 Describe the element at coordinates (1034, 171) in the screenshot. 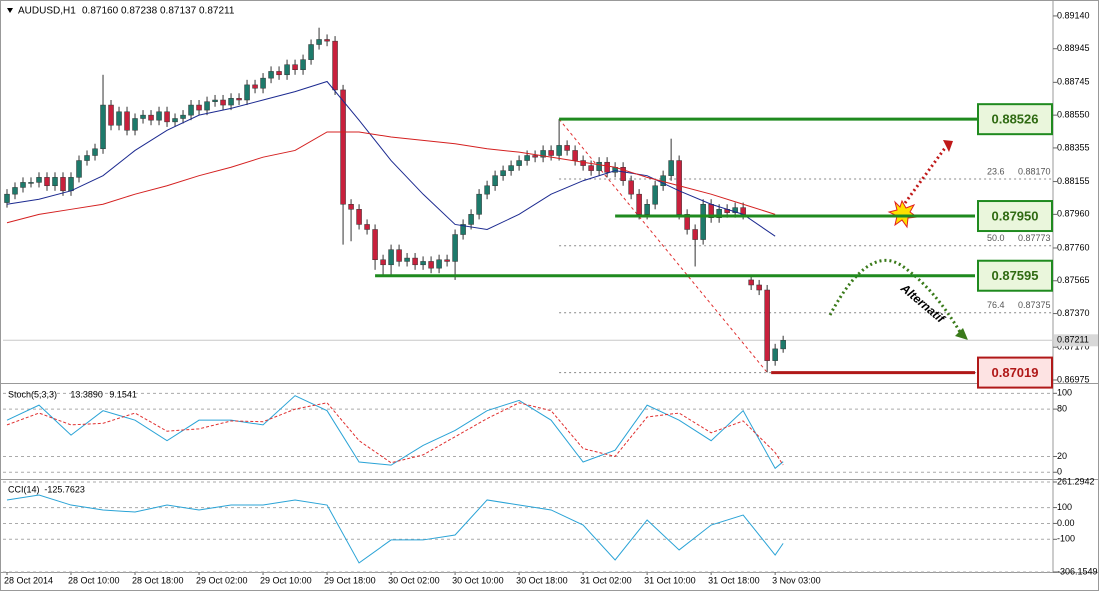

I see `fib-value: 0.88170` at that location.